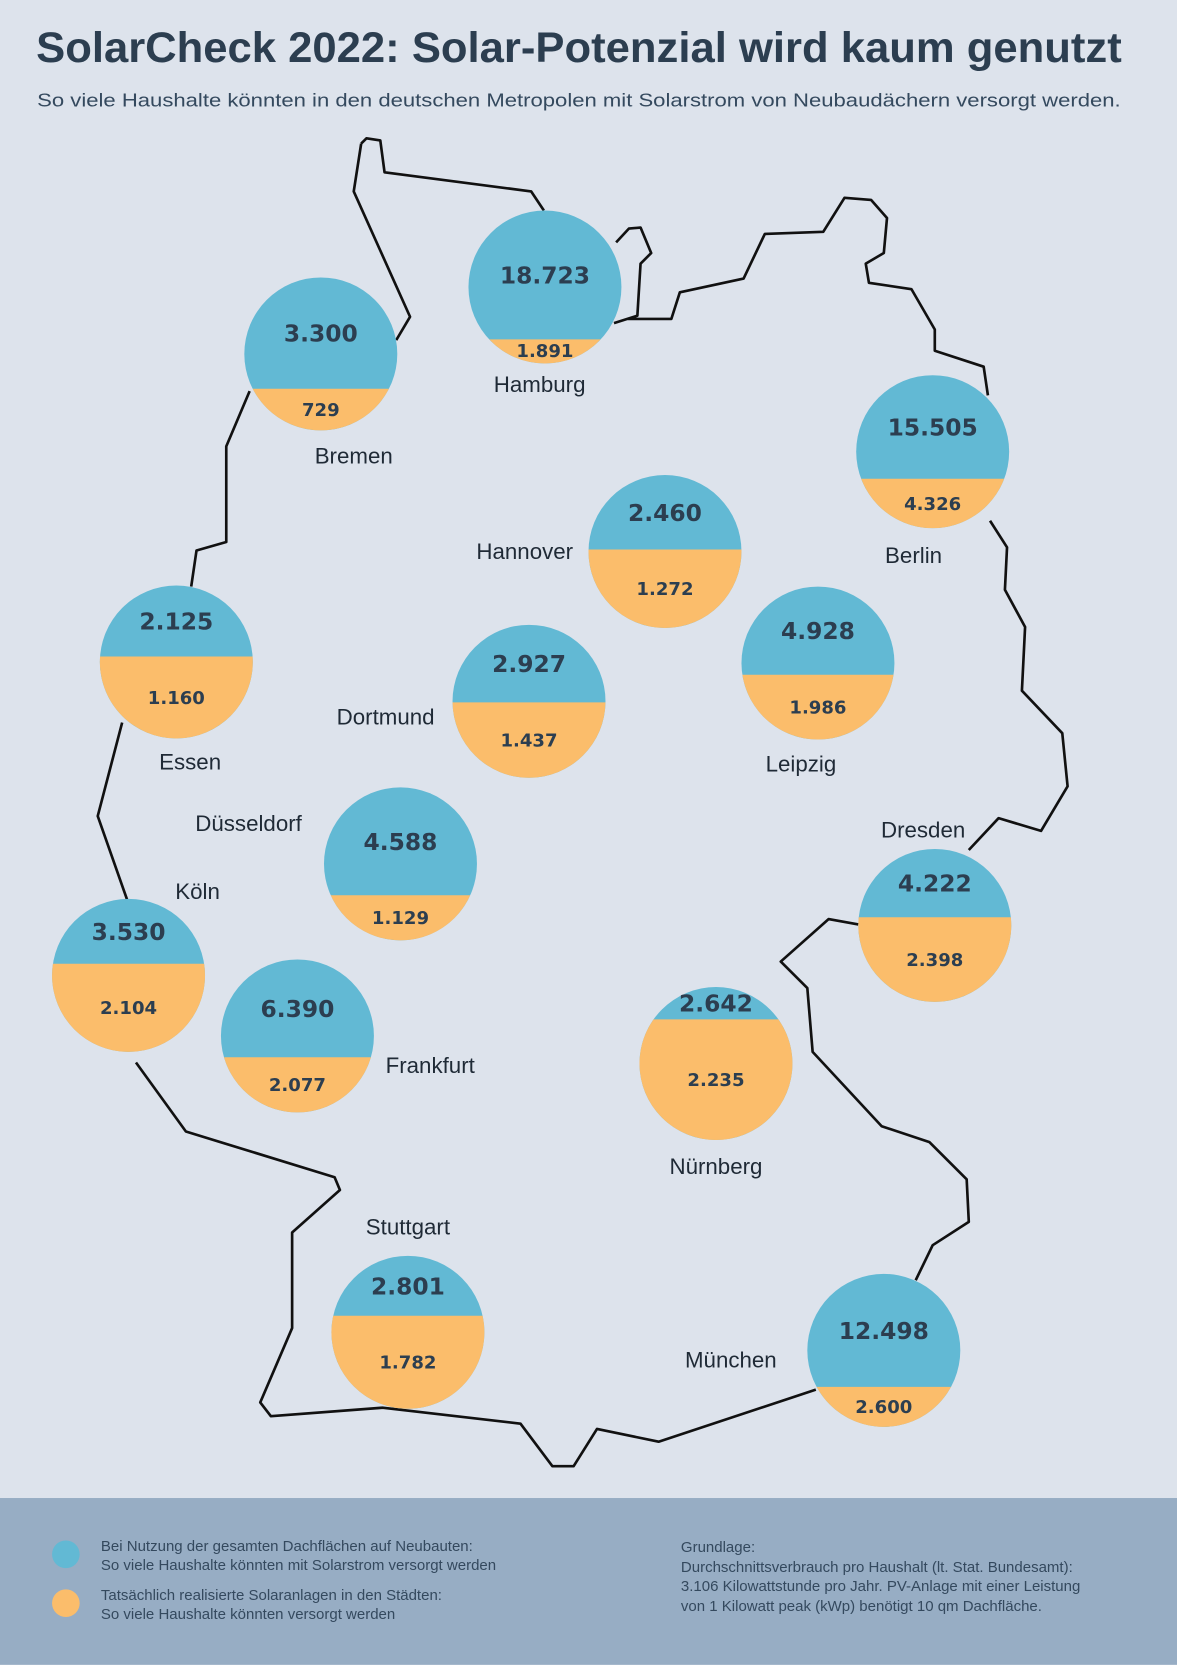  I want to click on city-name: Bremen, so click(354, 455).